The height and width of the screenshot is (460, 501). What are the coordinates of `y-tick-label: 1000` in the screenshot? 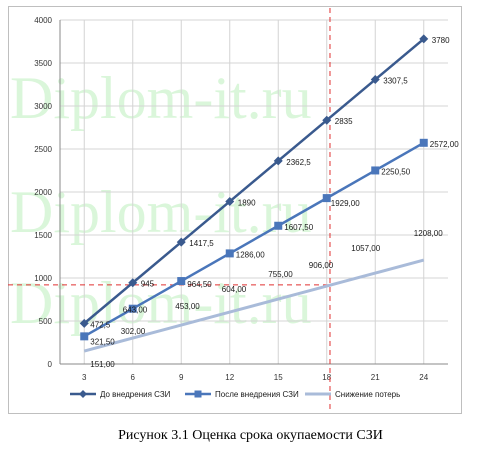 It's located at (43, 278).